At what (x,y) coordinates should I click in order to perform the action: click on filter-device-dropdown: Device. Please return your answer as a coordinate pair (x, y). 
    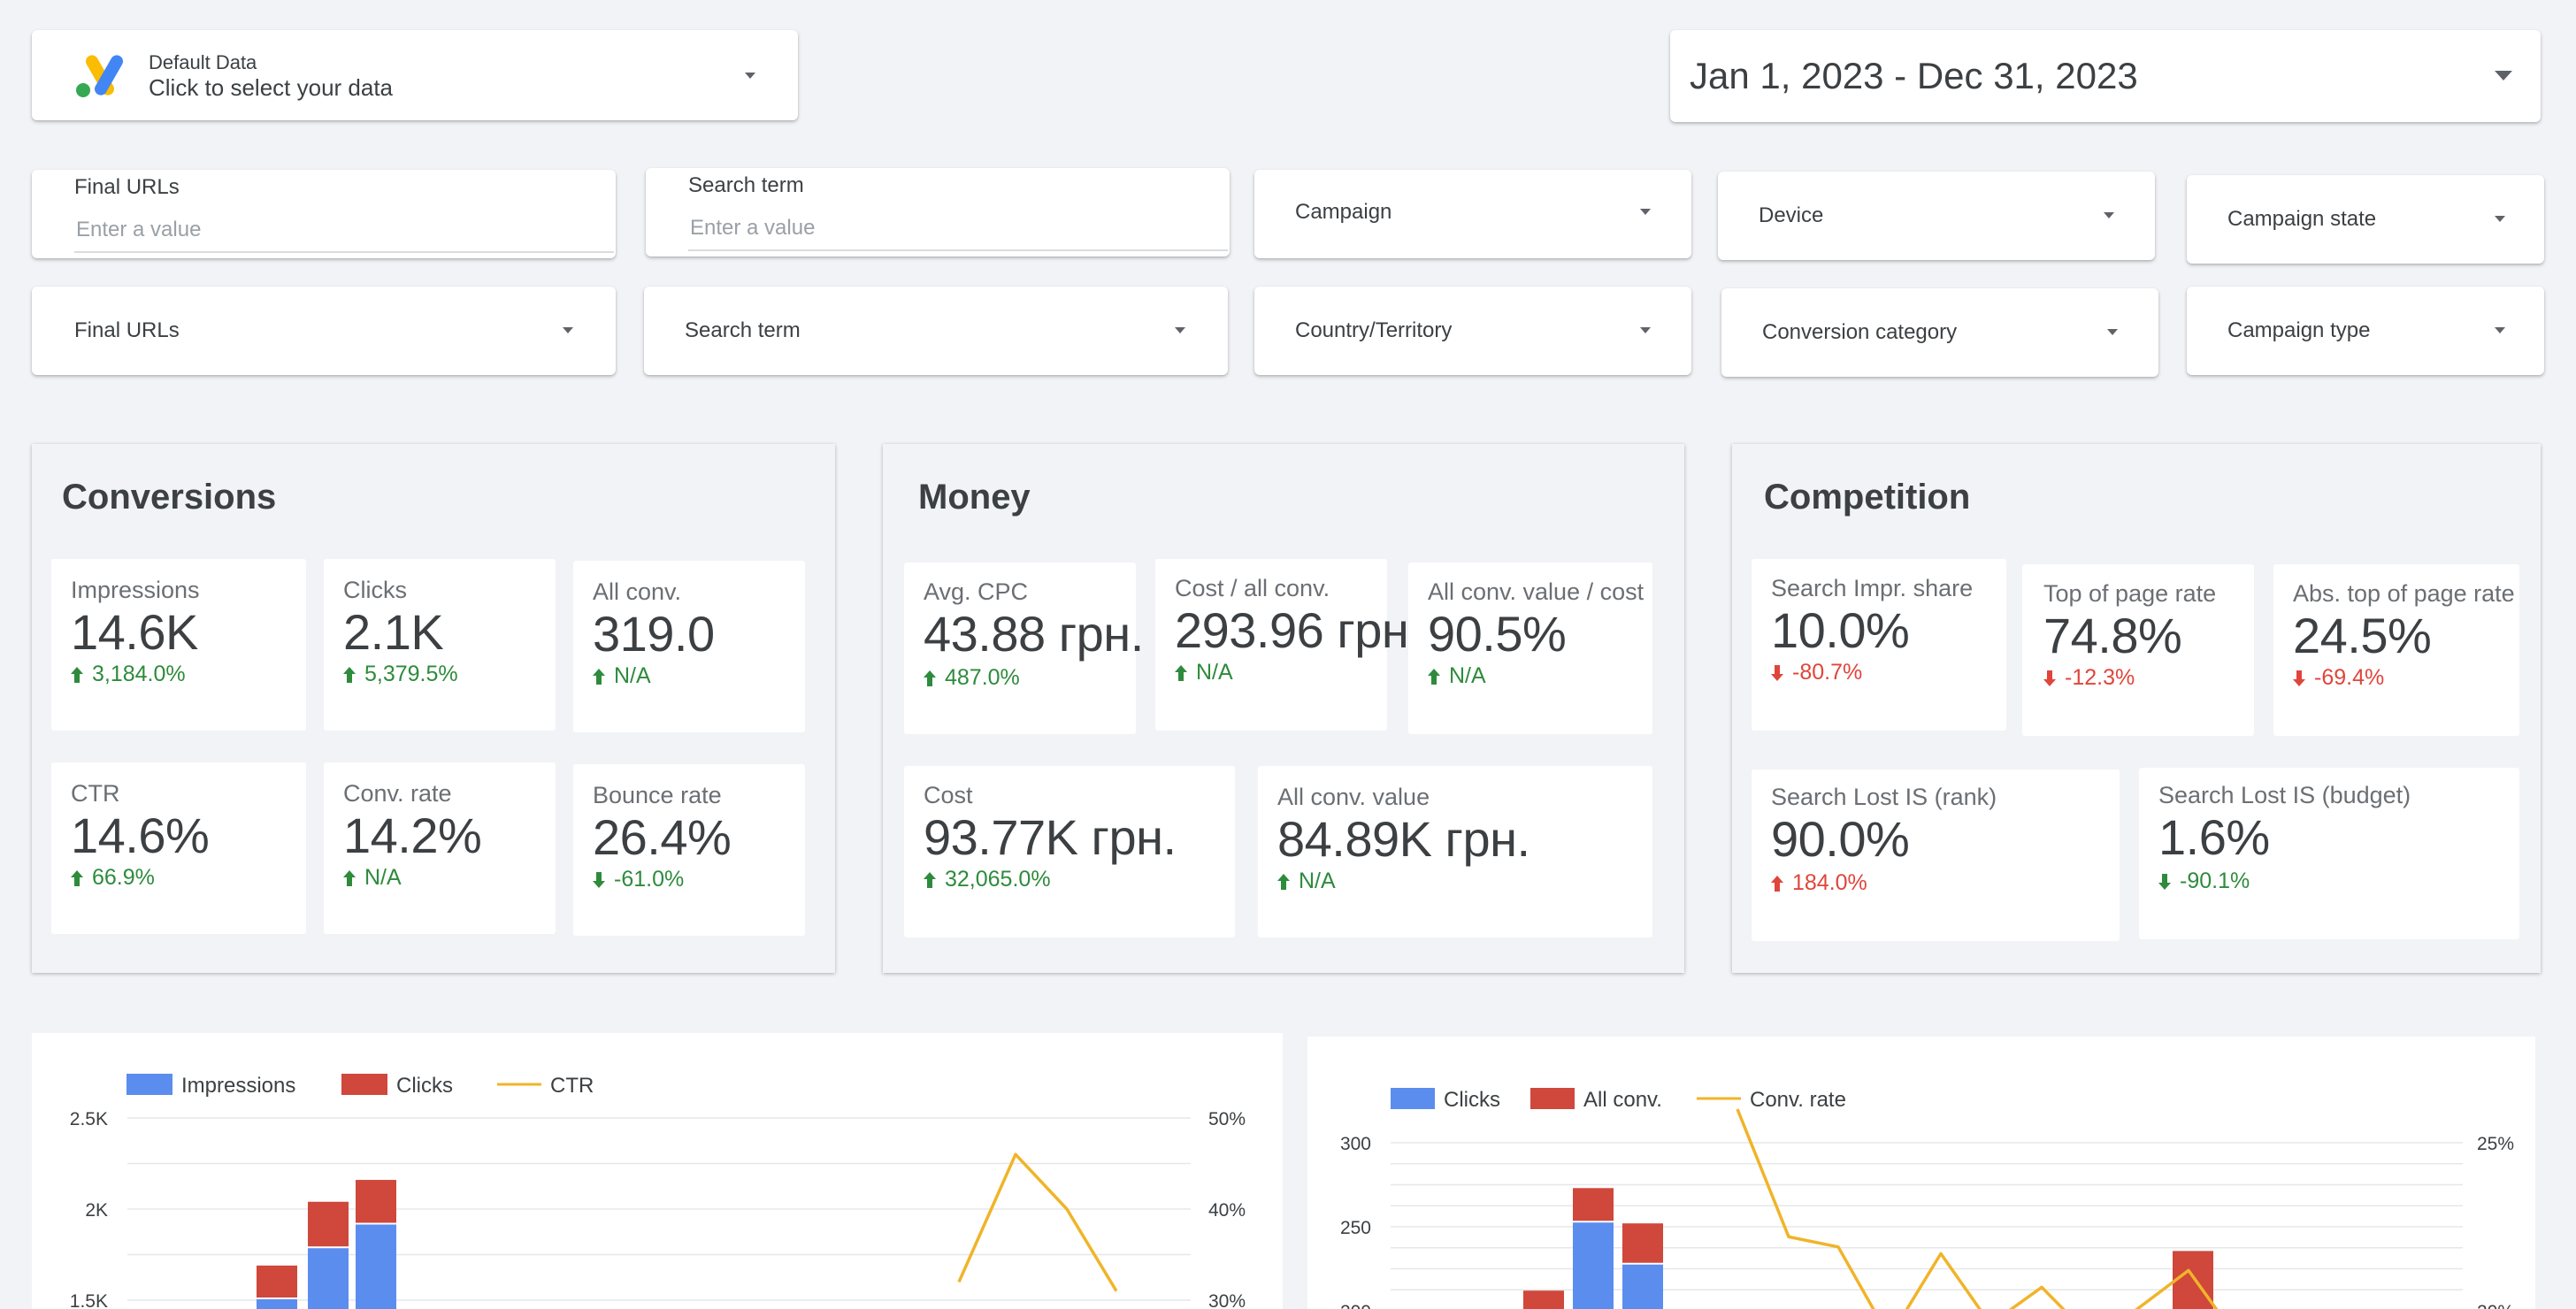
    Looking at the image, I should click on (1936, 216).